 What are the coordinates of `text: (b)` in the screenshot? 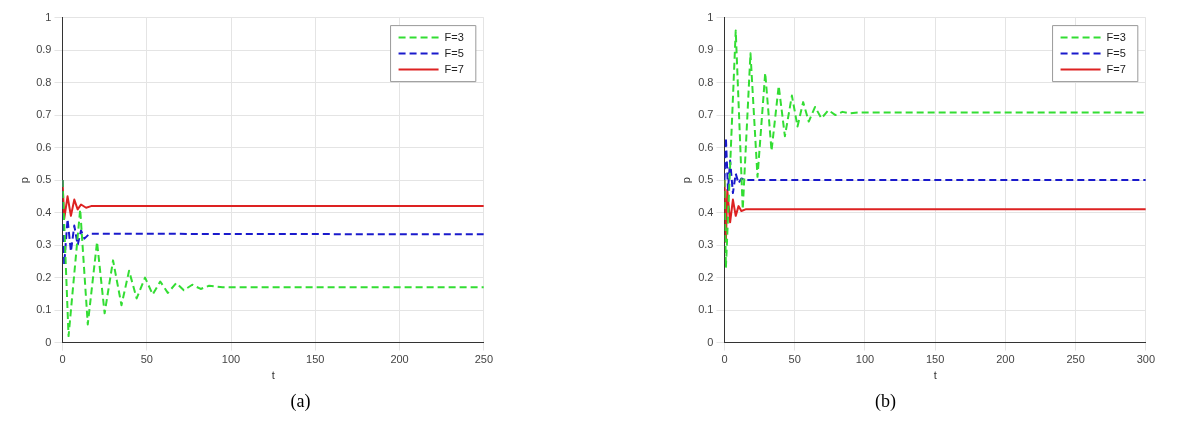 It's located at (885, 401).